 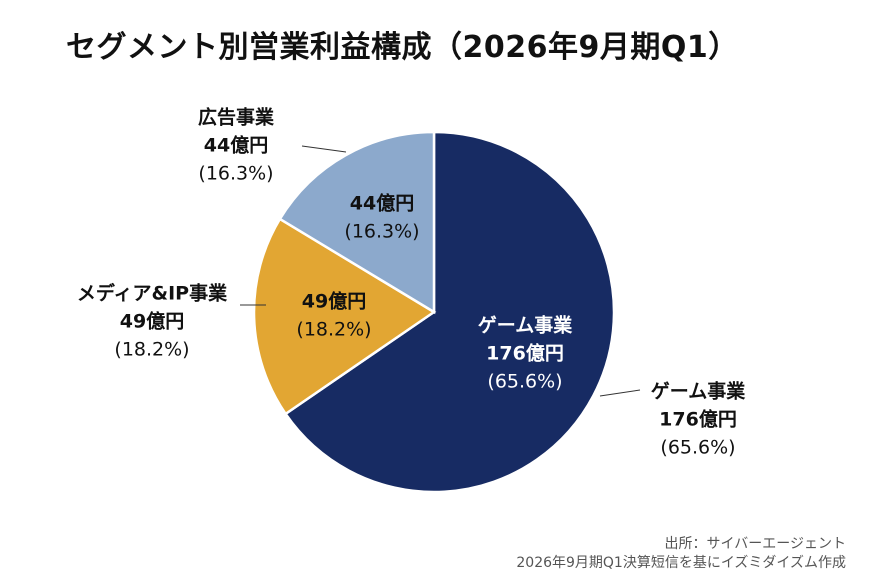 What do you see at coordinates (525, 353) in the screenshot?
I see `inner-label-game-value: 176億円` at bounding box center [525, 353].